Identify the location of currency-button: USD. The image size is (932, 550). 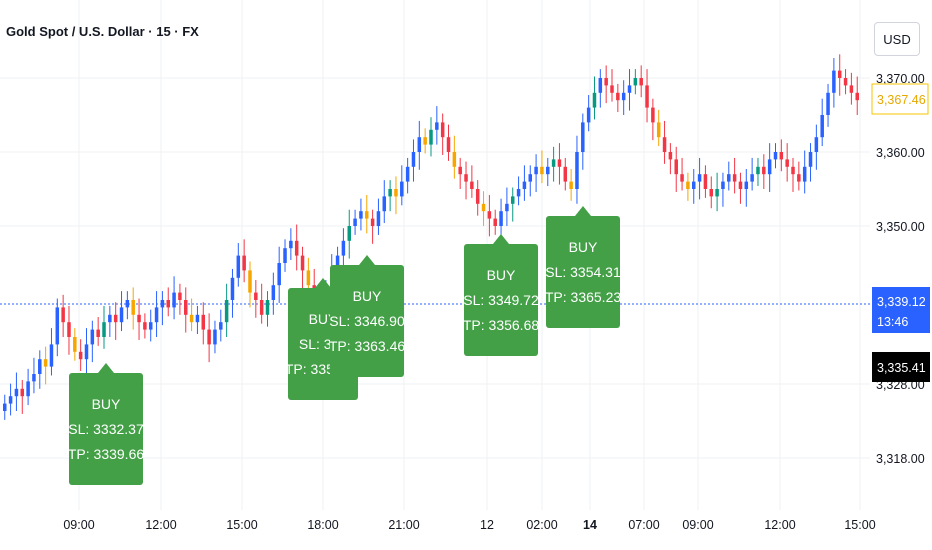
(897, 39).